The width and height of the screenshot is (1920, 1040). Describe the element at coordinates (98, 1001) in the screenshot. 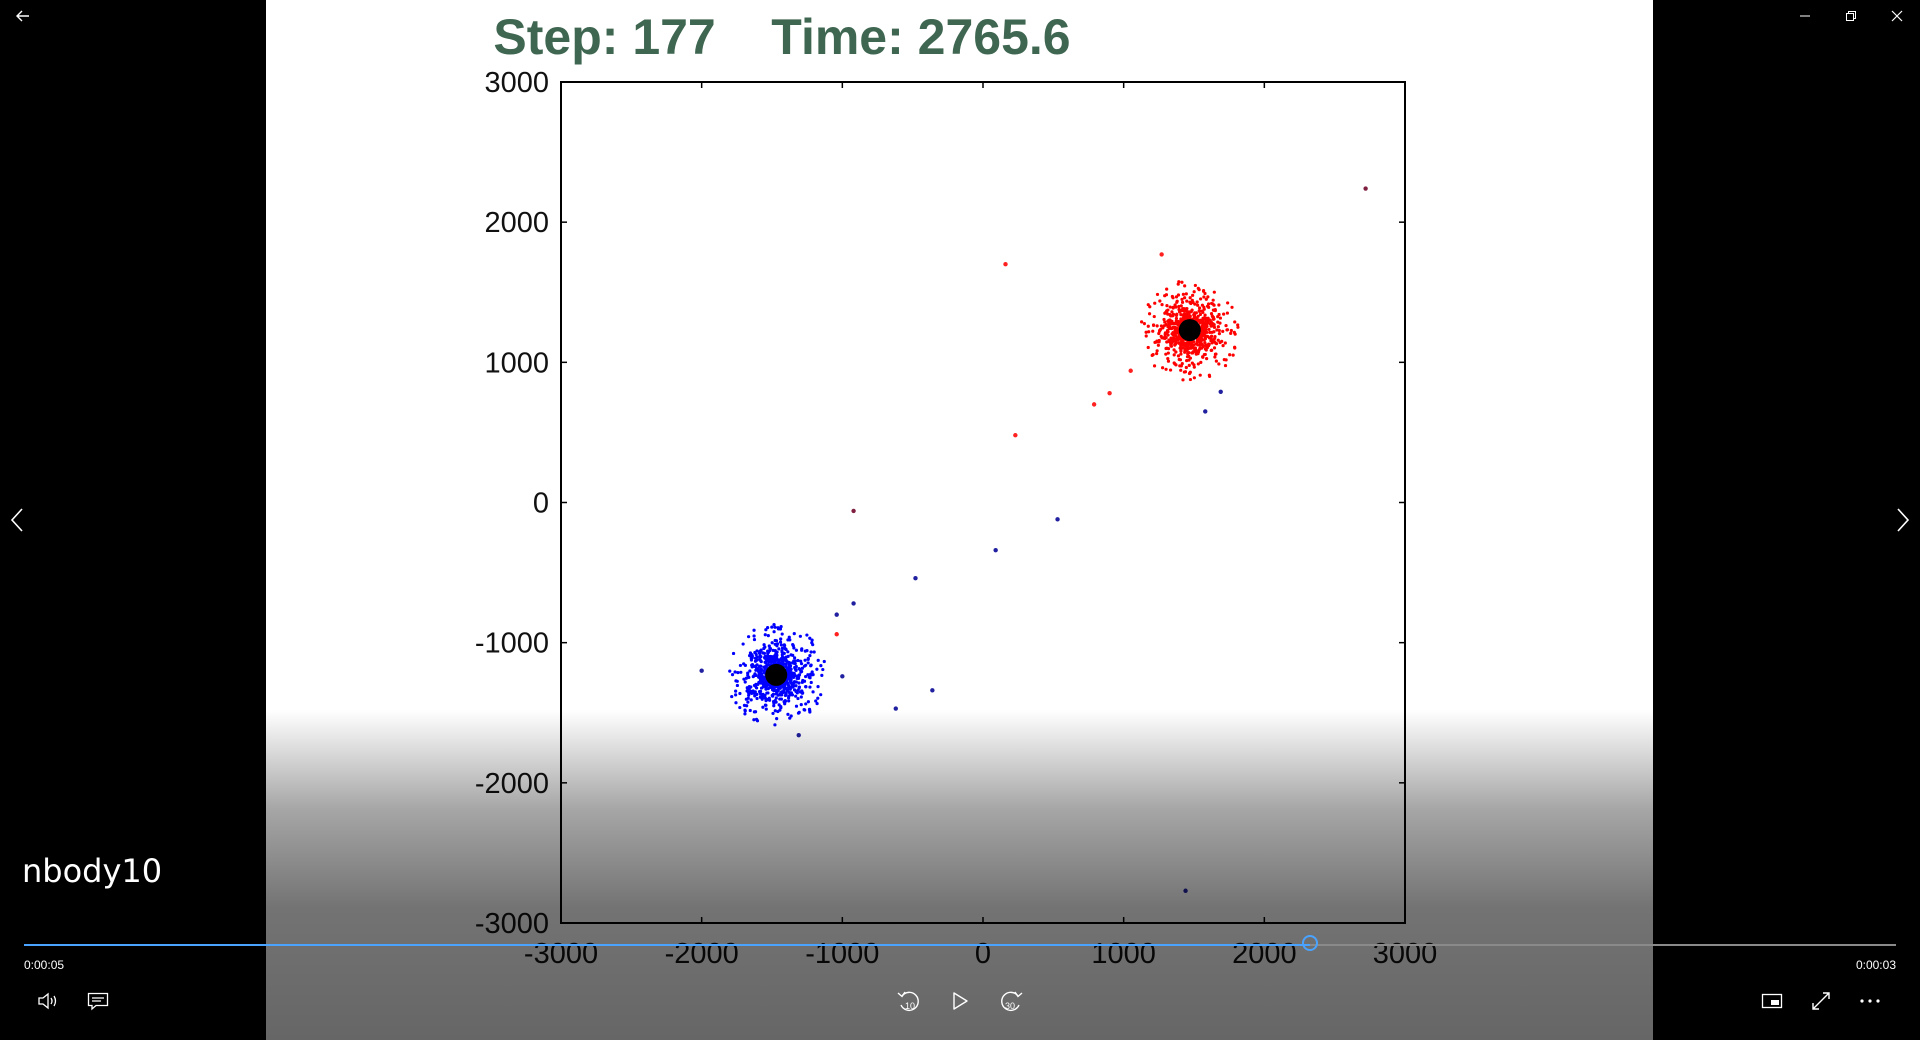

I see `captions-button` at that location.